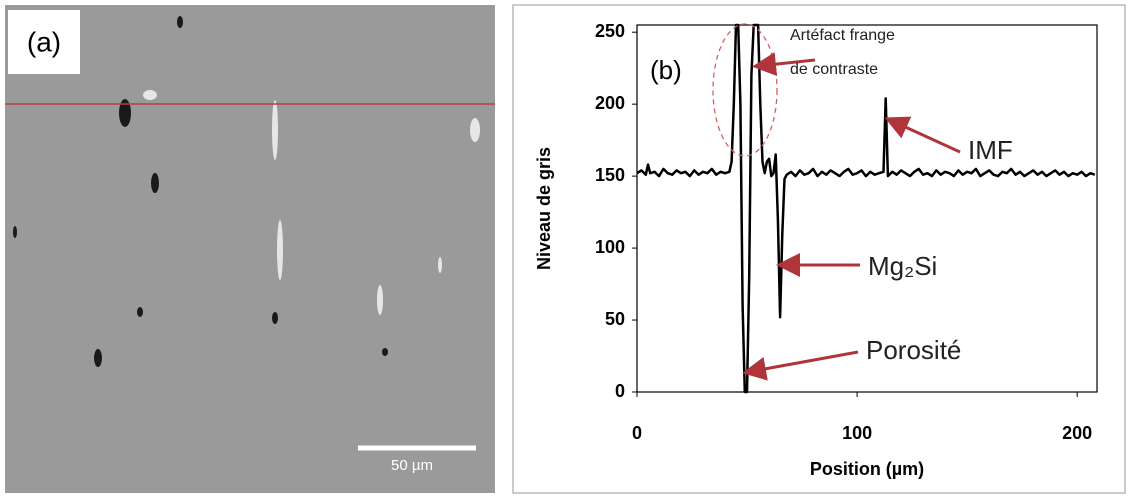 The width and height of the screenshot is (1131, 503). Describe the element at coordinates (637, 433) in the screenshot. I see `x-tick-label: 0` at that location.